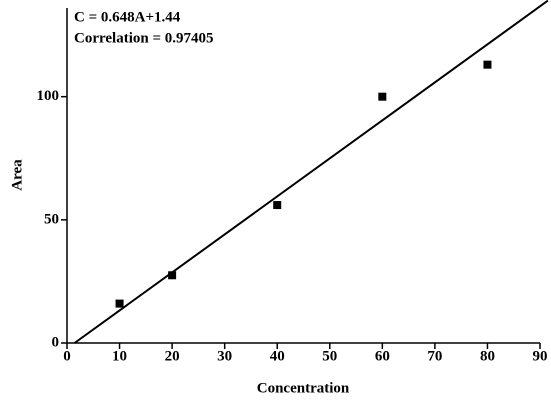  I want to click on x-tick-label: 60, so click(382, 356).